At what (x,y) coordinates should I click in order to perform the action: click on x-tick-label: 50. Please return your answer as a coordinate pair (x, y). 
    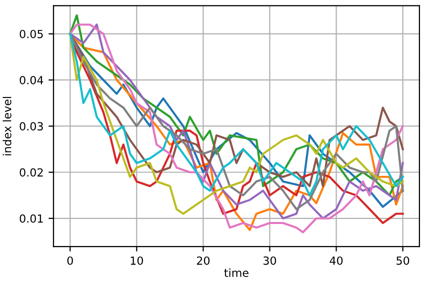
    Looking at the image, I should click on (403, 260).